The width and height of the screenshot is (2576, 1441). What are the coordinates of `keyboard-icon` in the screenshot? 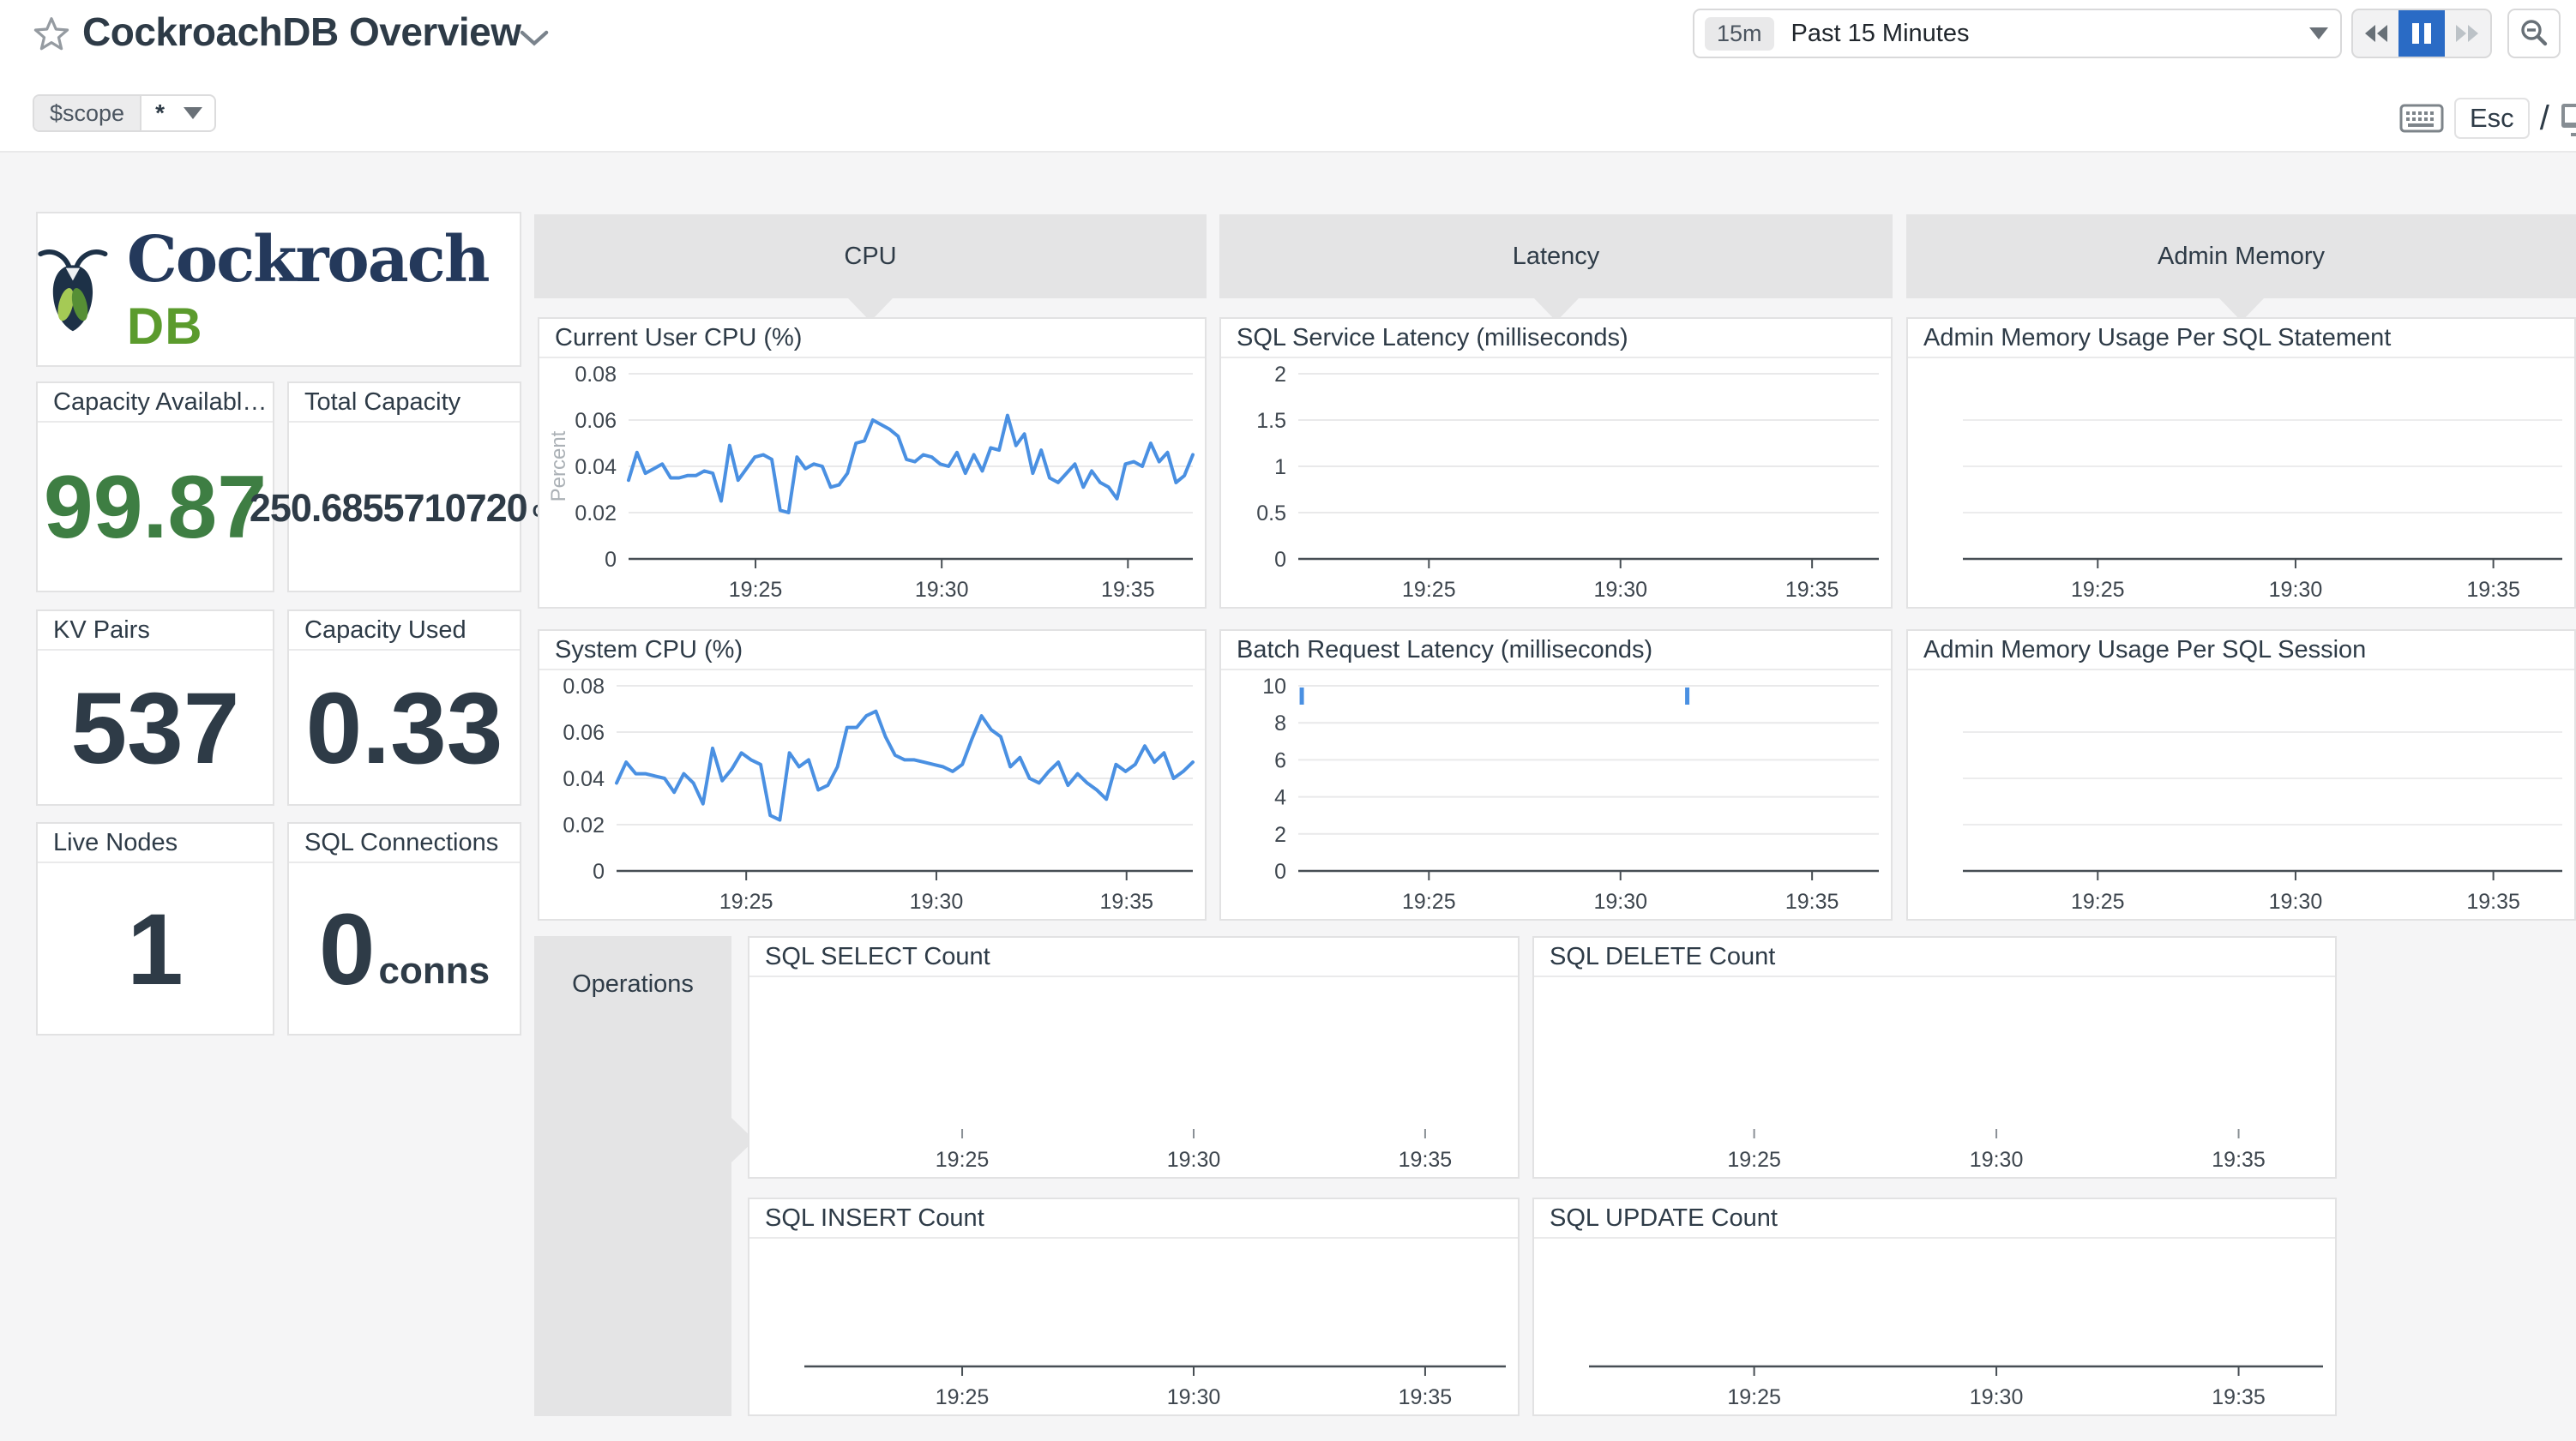 It's located at (2422, 118).